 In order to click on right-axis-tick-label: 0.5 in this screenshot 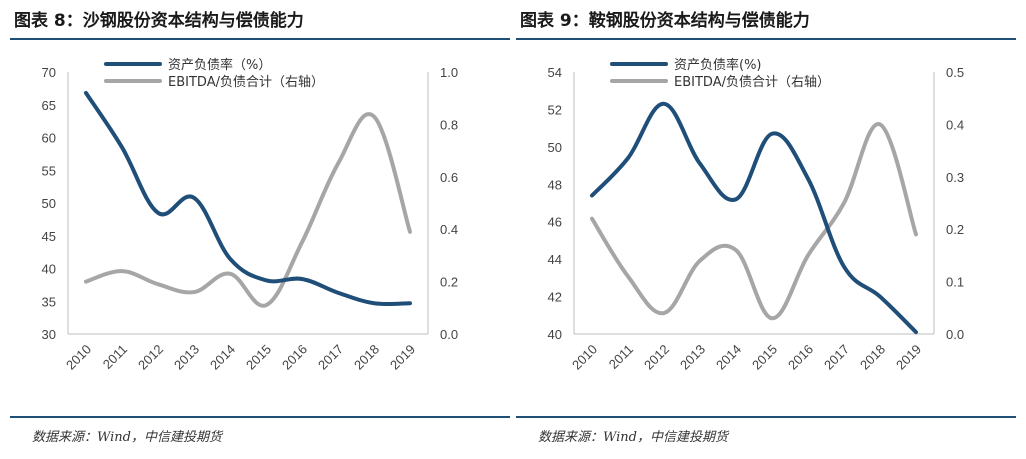, I will do `click(955, 72)`.